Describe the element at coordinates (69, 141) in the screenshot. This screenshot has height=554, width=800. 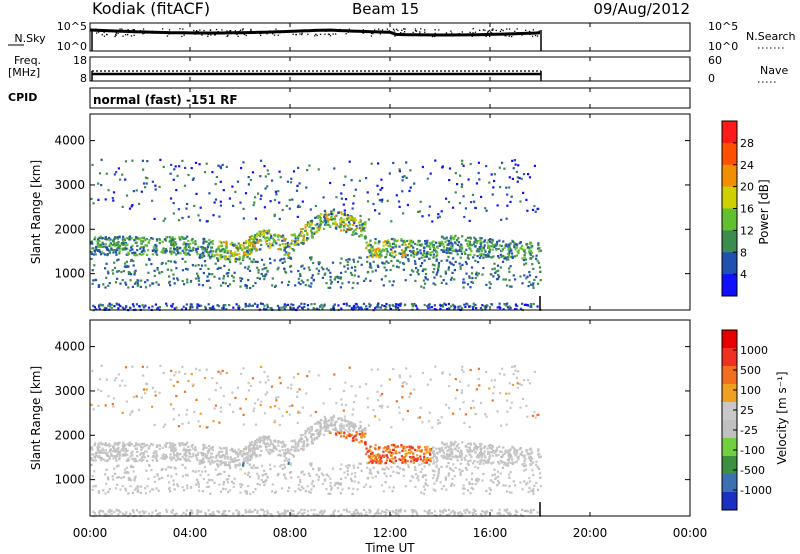
I see `y-tick-label: 4000` at that location.